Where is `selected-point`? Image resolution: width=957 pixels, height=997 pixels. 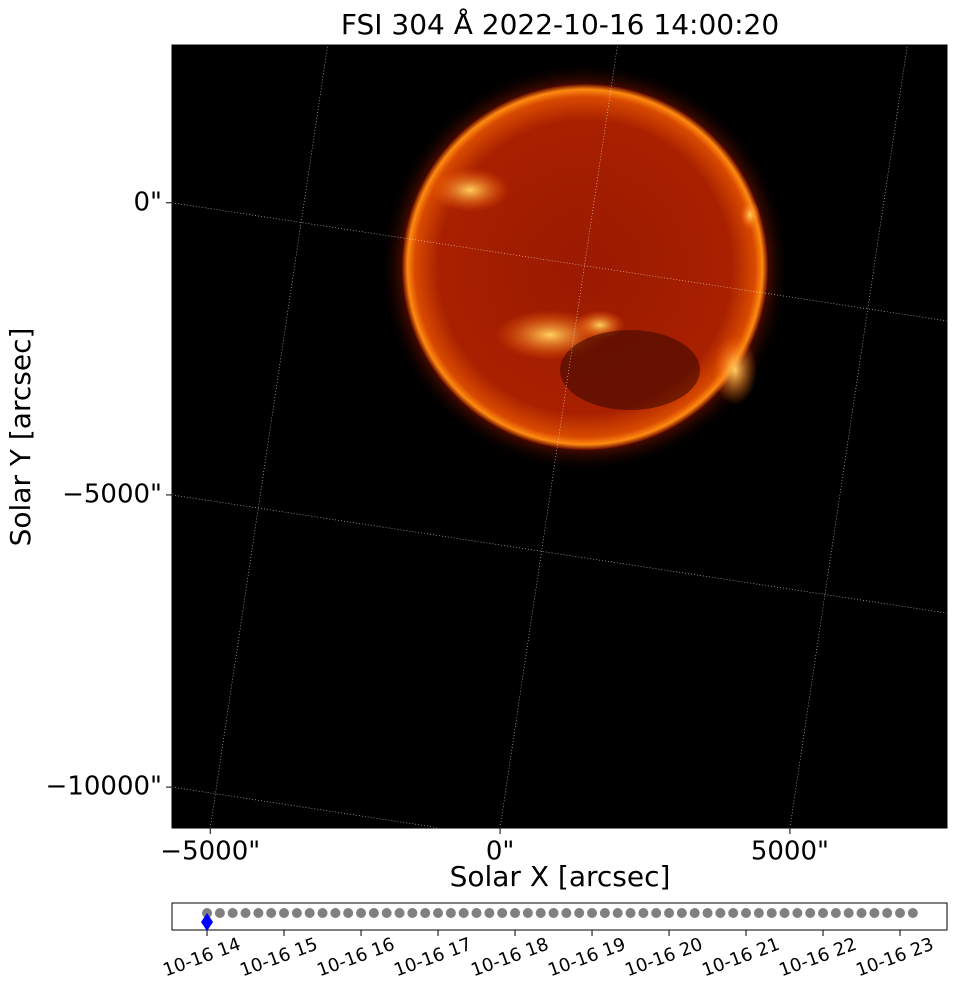
selected-point is located at coordinates (207, 922).